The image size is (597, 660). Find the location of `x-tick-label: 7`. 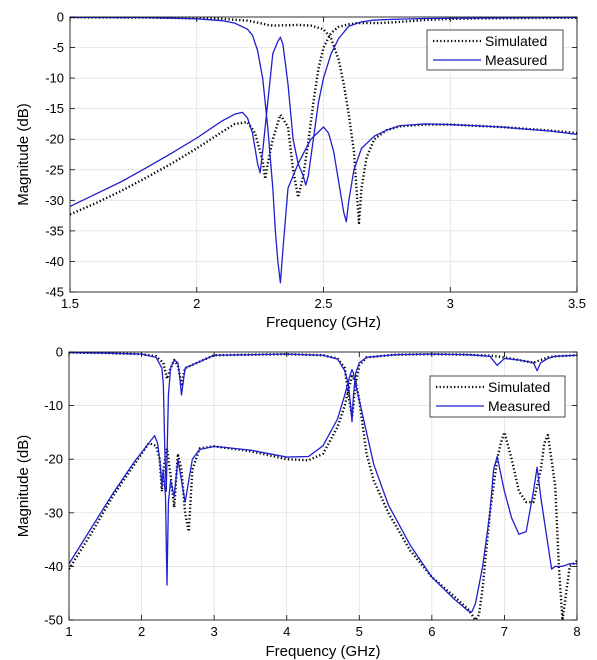

x-tick-label: 7 is located at coordinates (504, 631).